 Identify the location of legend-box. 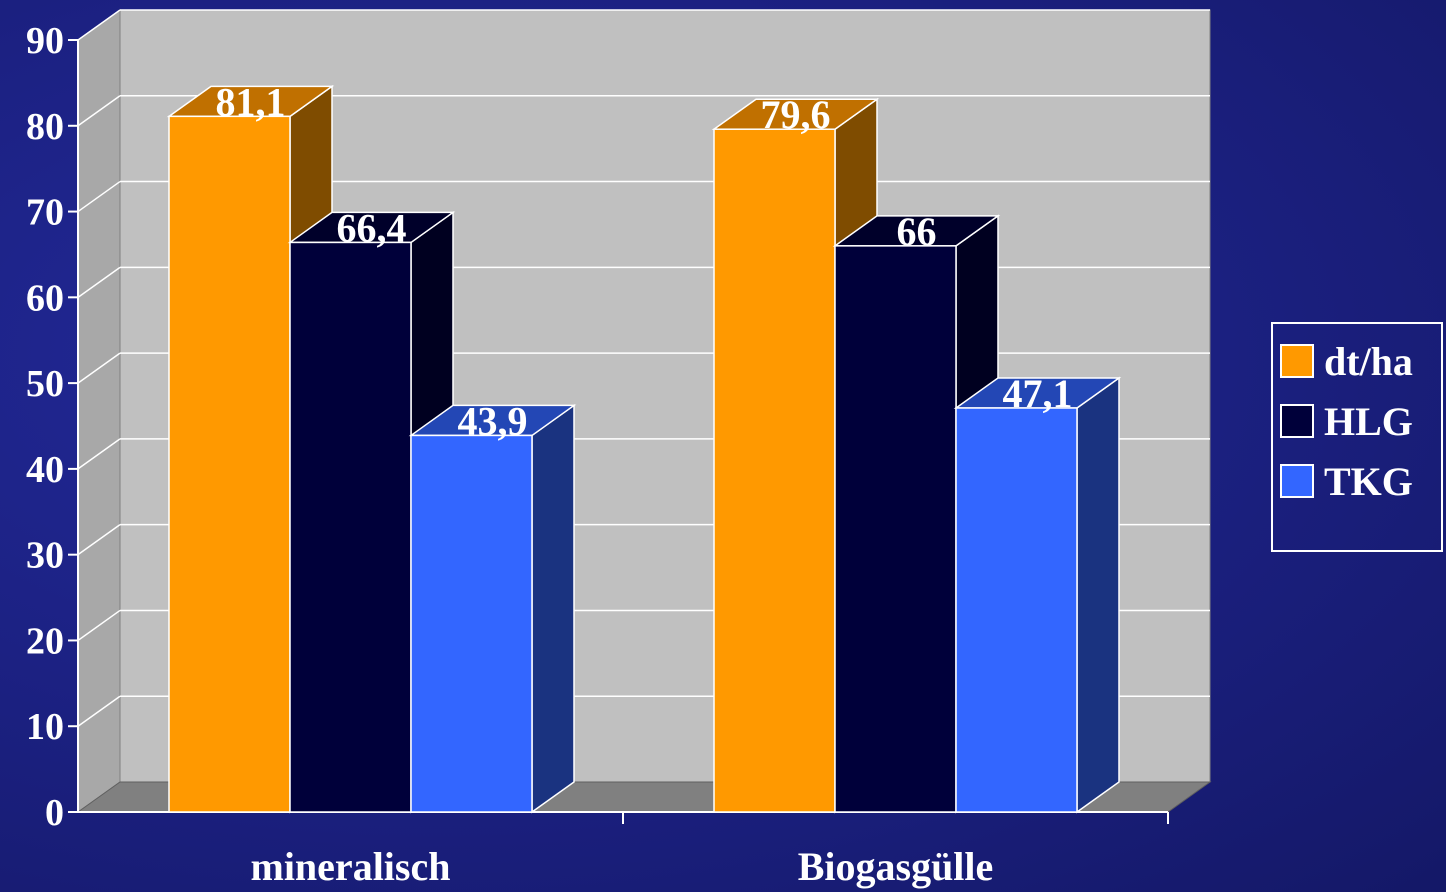
(1357, 437).